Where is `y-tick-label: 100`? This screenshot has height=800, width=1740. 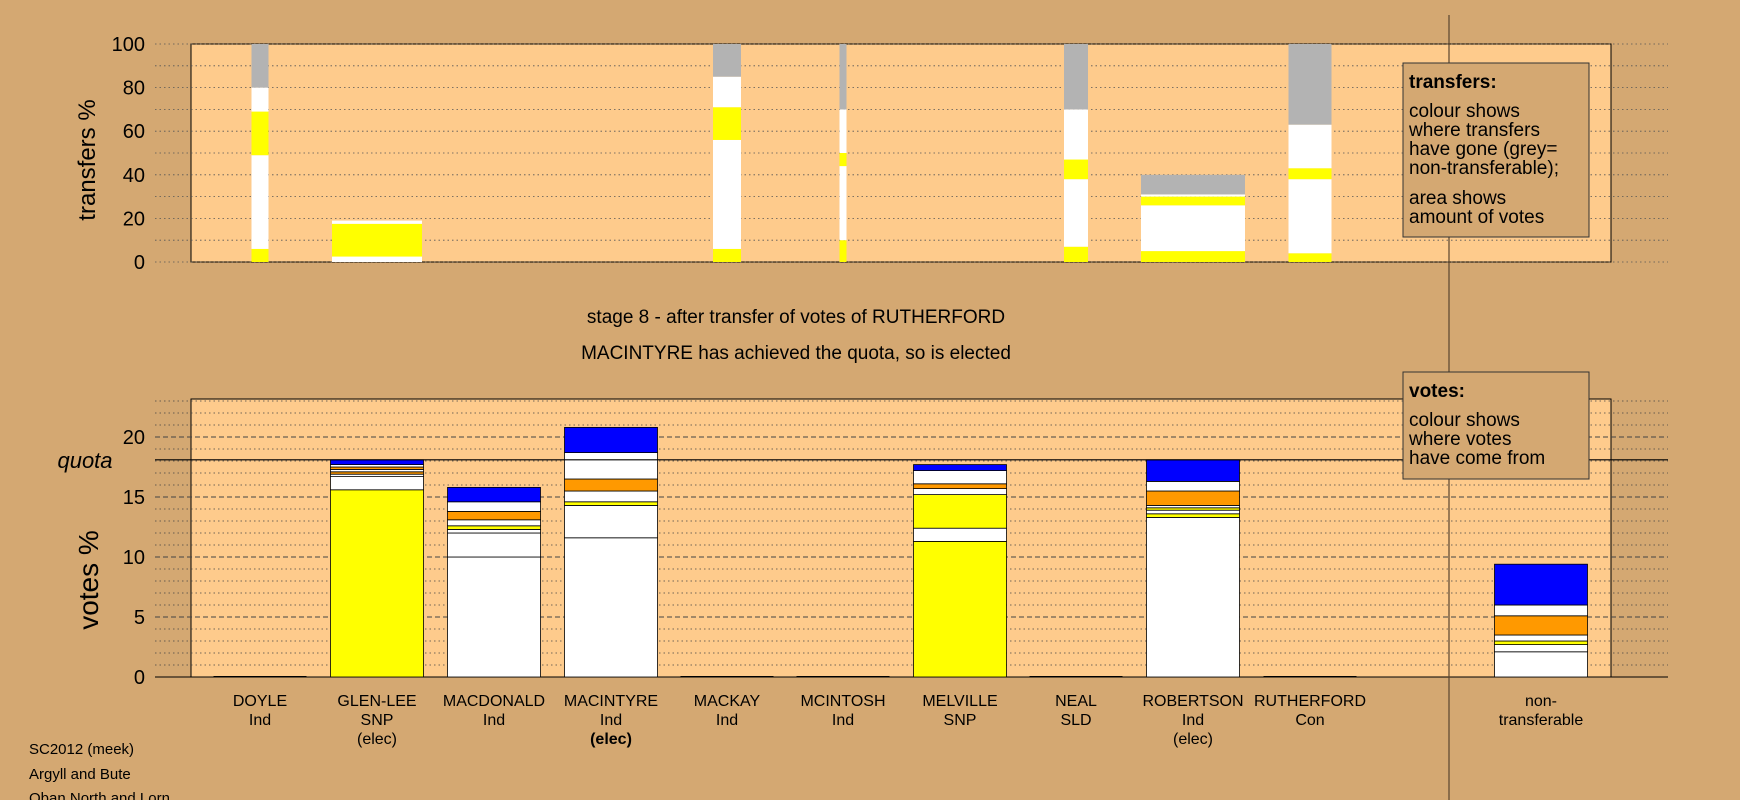 y-tick-label: 100 is located at coordinates (128, 45).